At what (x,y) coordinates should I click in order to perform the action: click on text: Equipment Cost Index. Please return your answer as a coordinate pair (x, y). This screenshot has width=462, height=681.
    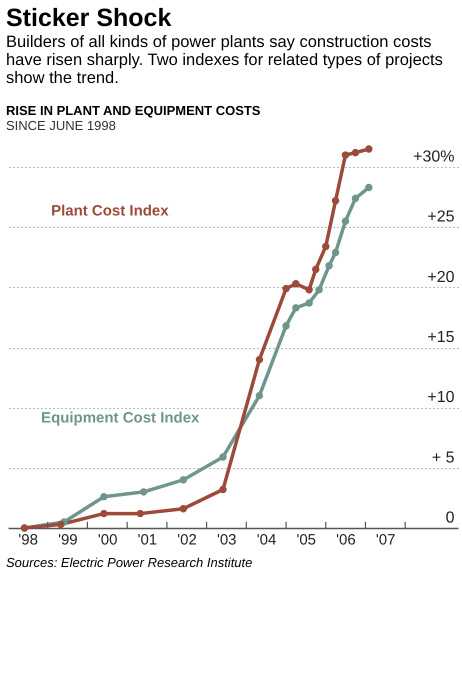
    Looking at the image, I should click on (120, 417).